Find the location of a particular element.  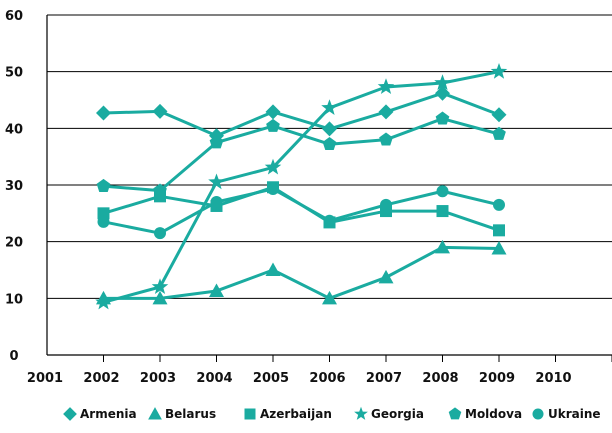

x-tick-label: 2008 is located at coordinates (440, 378).